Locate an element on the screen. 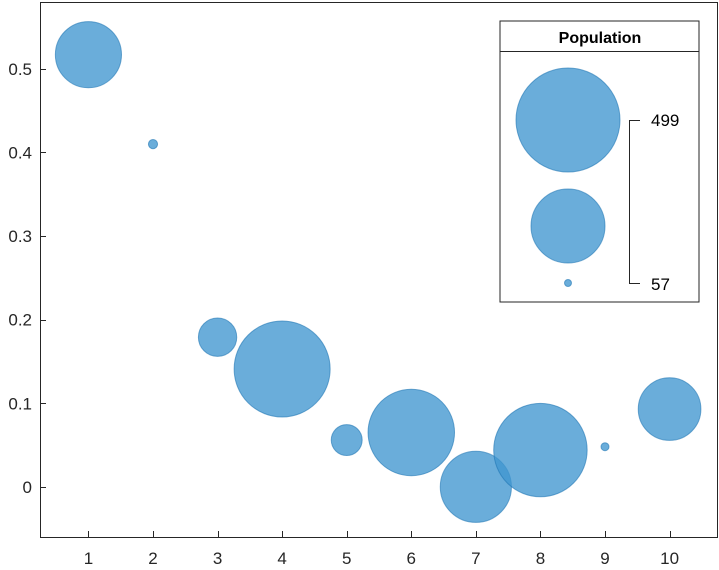 Image resolution: width=719 pixels, height=570 pixels. x-tick-label: 7 is located at coordinates (475, 558).